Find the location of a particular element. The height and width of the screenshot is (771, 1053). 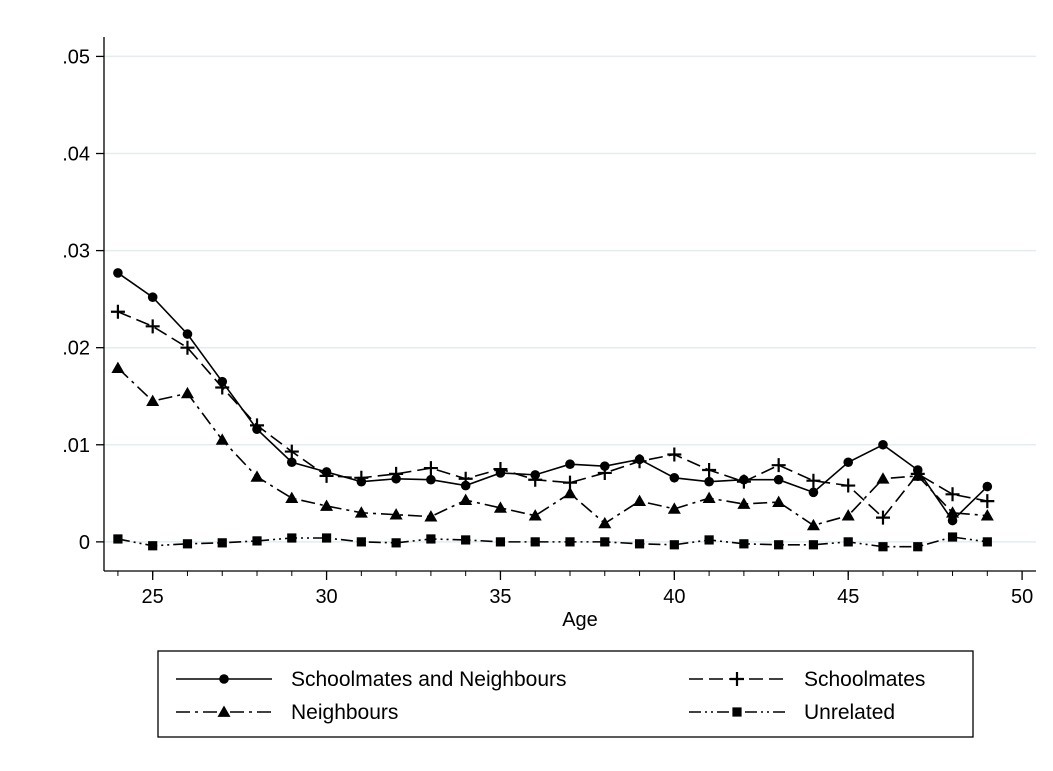

x-tick-label: 25 is located at coordinates (153, 597).